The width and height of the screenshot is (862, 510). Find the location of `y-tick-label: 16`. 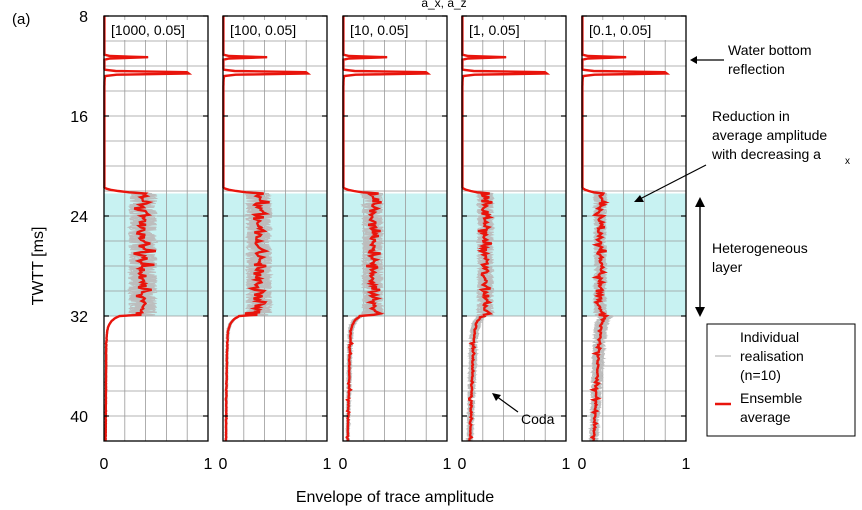

y-tick-label: 16 is located at coordinates (79, 117).